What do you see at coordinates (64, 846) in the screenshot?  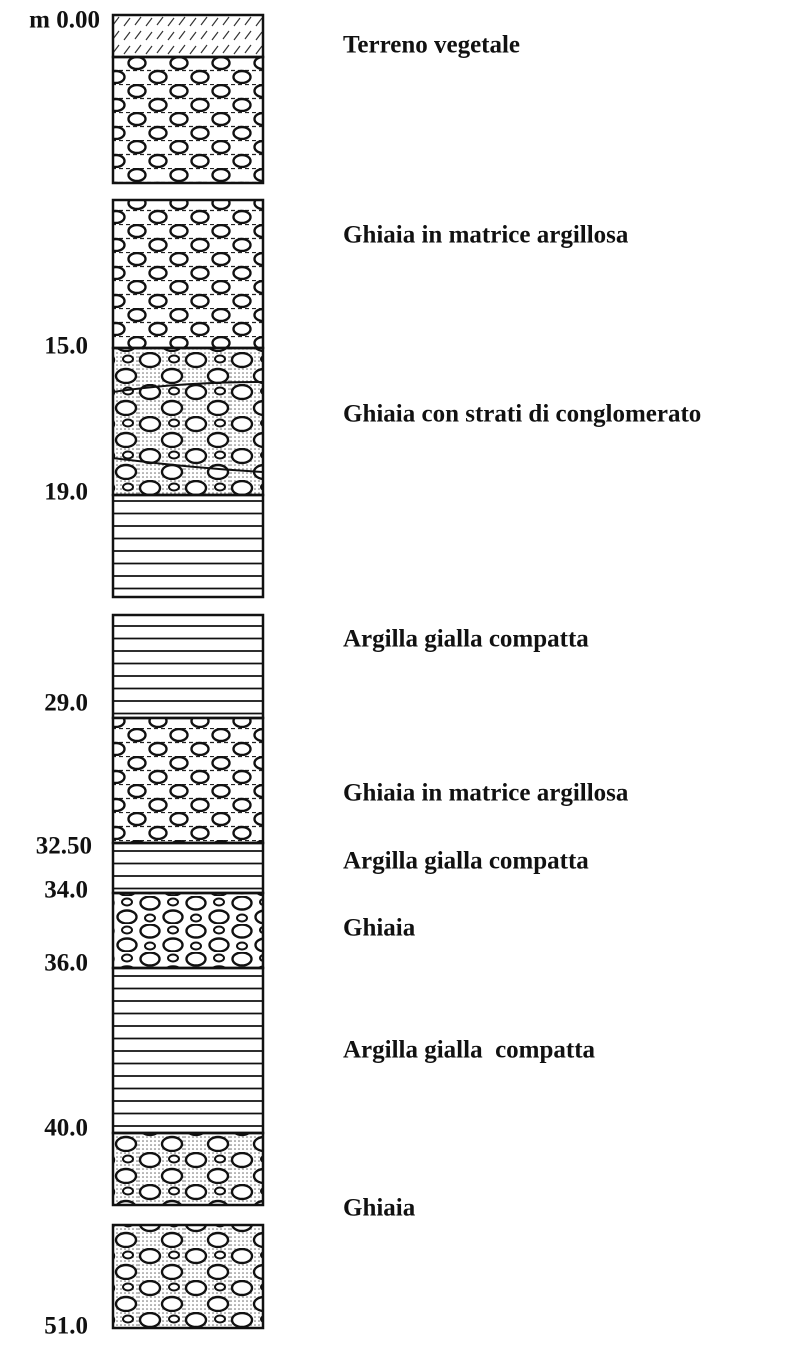 I see `depth-label: 32.50` at bounding box center [64, 846].